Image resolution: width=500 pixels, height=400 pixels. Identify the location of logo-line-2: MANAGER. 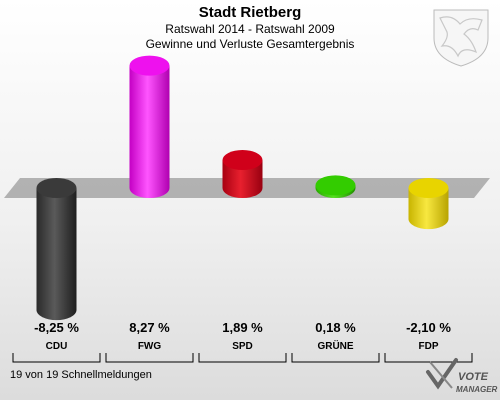
(477, 389).